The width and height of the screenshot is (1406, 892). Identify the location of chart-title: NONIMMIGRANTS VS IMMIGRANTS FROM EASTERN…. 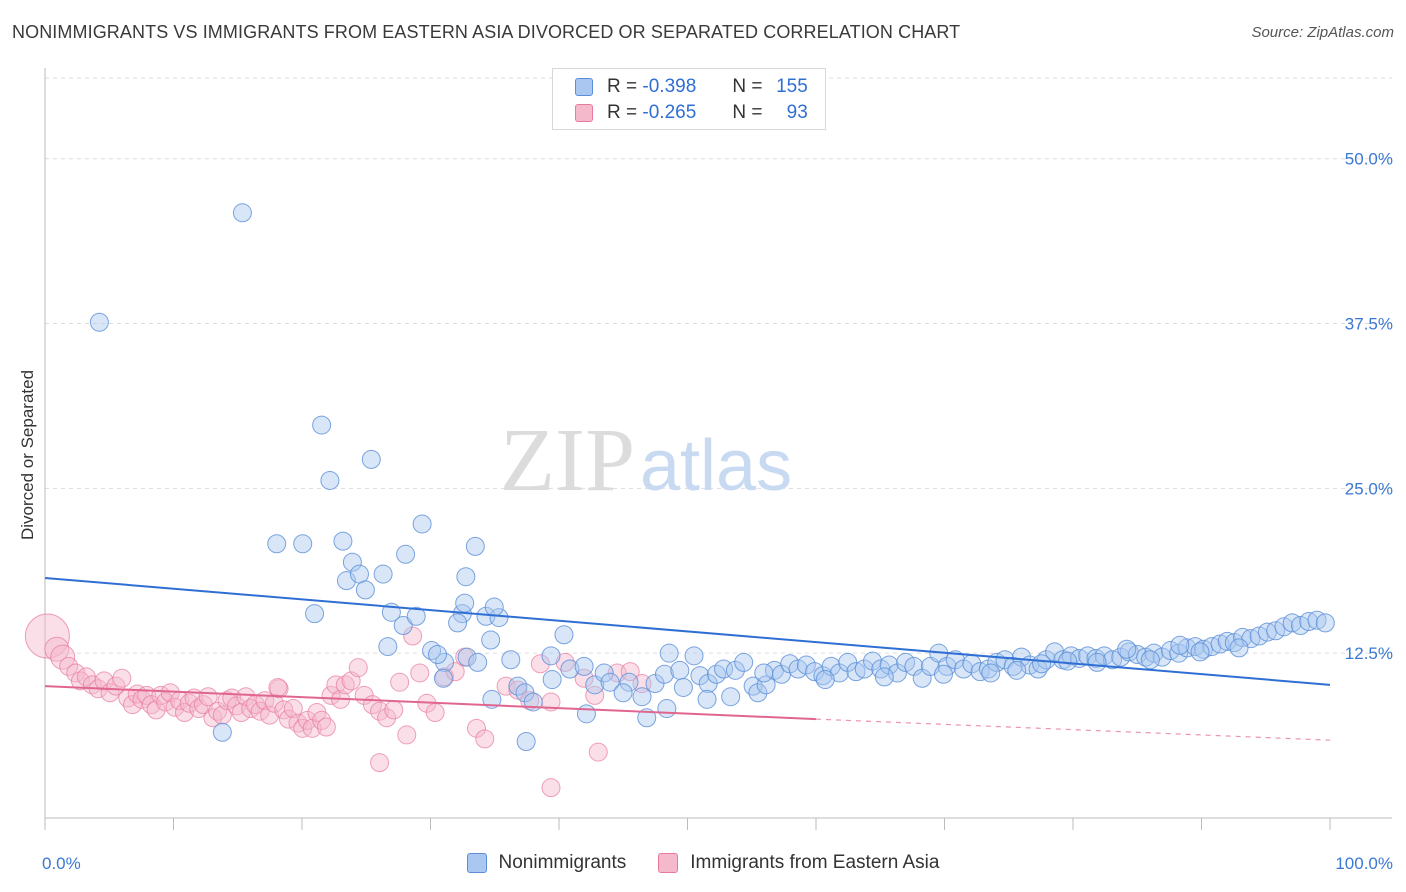
(486, 32).